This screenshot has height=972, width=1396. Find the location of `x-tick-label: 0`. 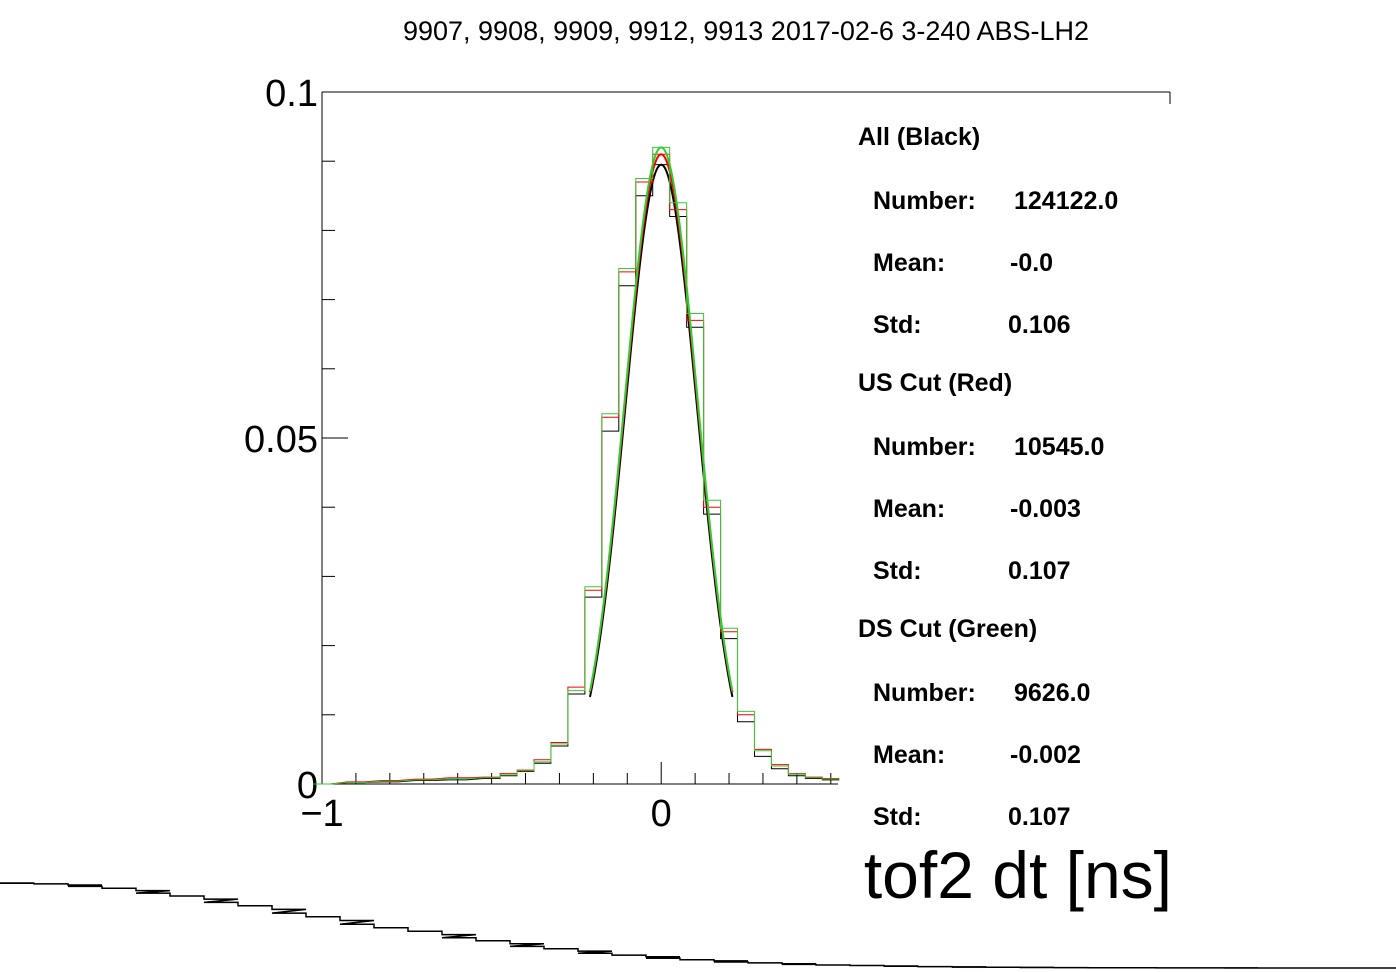

x-tick-label: 0 is located at coordinates (661, 814).